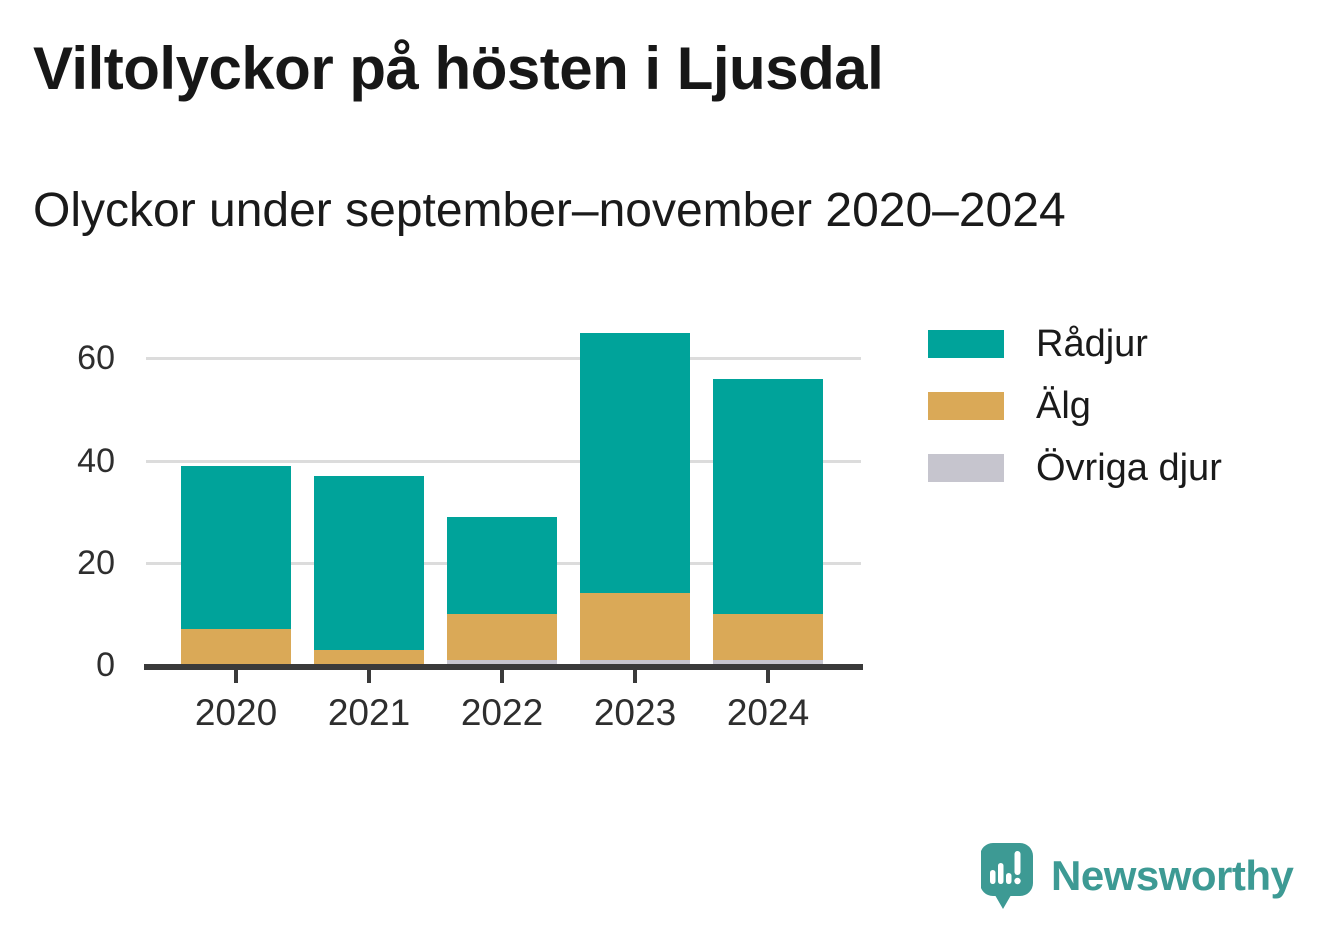 The height and width of the screenshot is (939, 1322). I want to click on chart-legend: Rådjur Älg Övriga djur, so click(1075, 419).